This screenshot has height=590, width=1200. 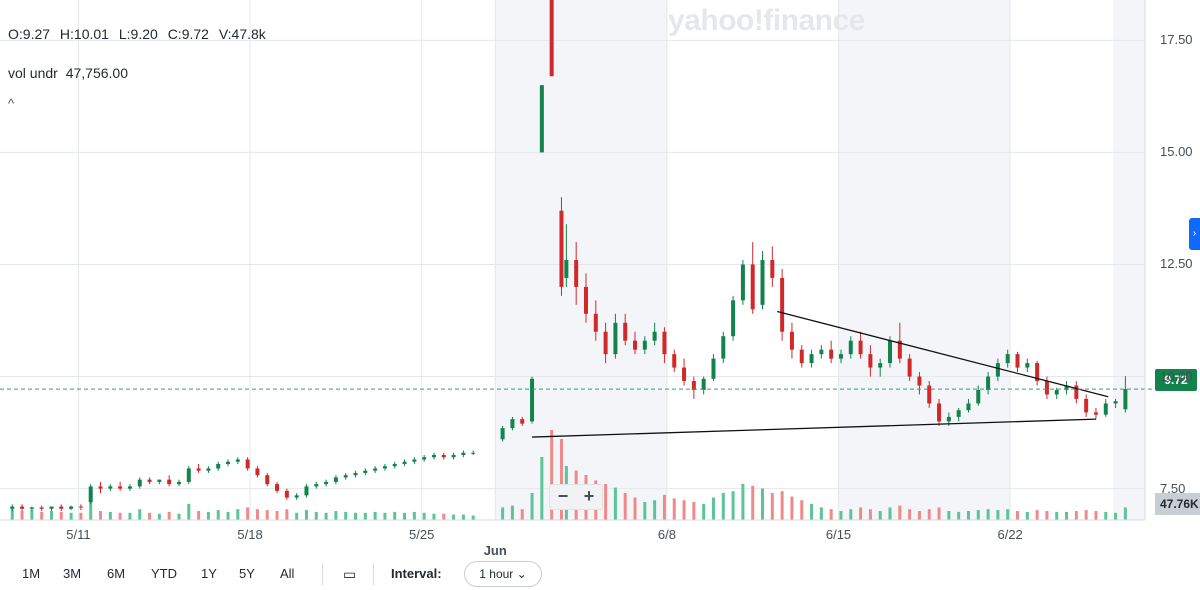 What do you see at coordinates (164, 573) in the screenshot?
I see `range-ytd-button: YTD` at bounding box center [164, 573].